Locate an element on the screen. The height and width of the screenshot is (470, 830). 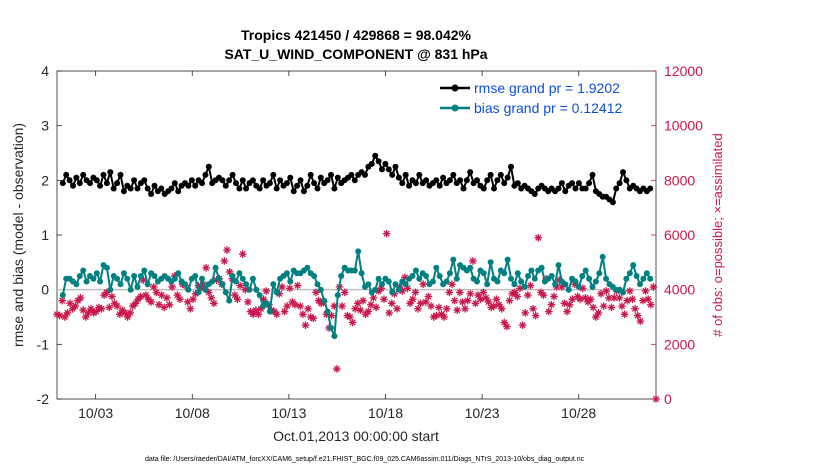
y-tick-left-label: 1 is located at coordinates (45, 235).